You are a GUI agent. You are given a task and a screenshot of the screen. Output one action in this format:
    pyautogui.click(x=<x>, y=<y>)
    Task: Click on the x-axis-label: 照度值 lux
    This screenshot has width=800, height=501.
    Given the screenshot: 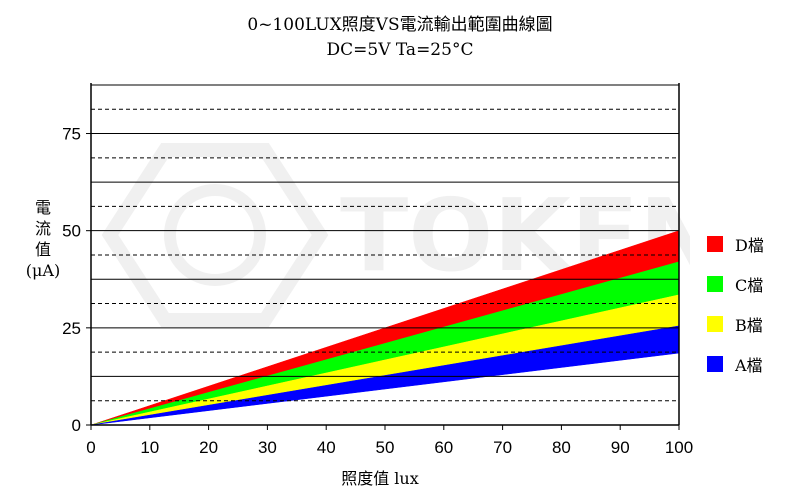 What is the action you would take?
    pyautogui.click(x=380, y=478)
    